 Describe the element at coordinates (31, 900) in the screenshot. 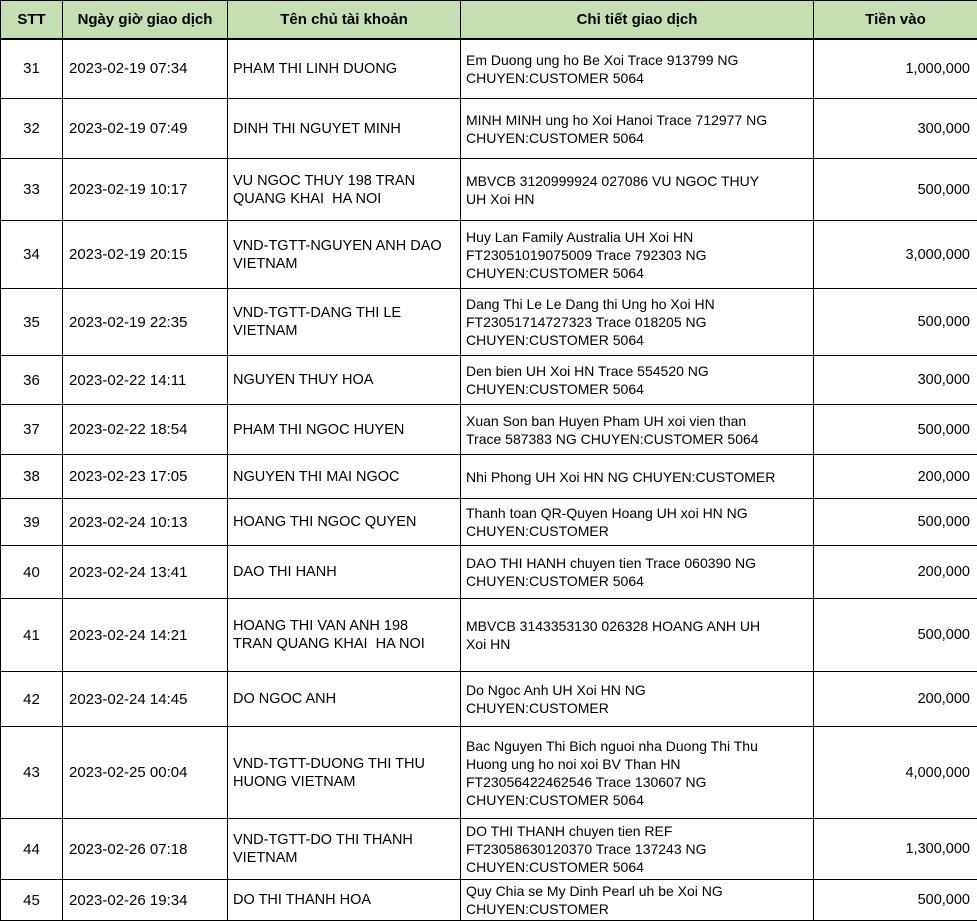

I see `stt-cell: 45` at that location.